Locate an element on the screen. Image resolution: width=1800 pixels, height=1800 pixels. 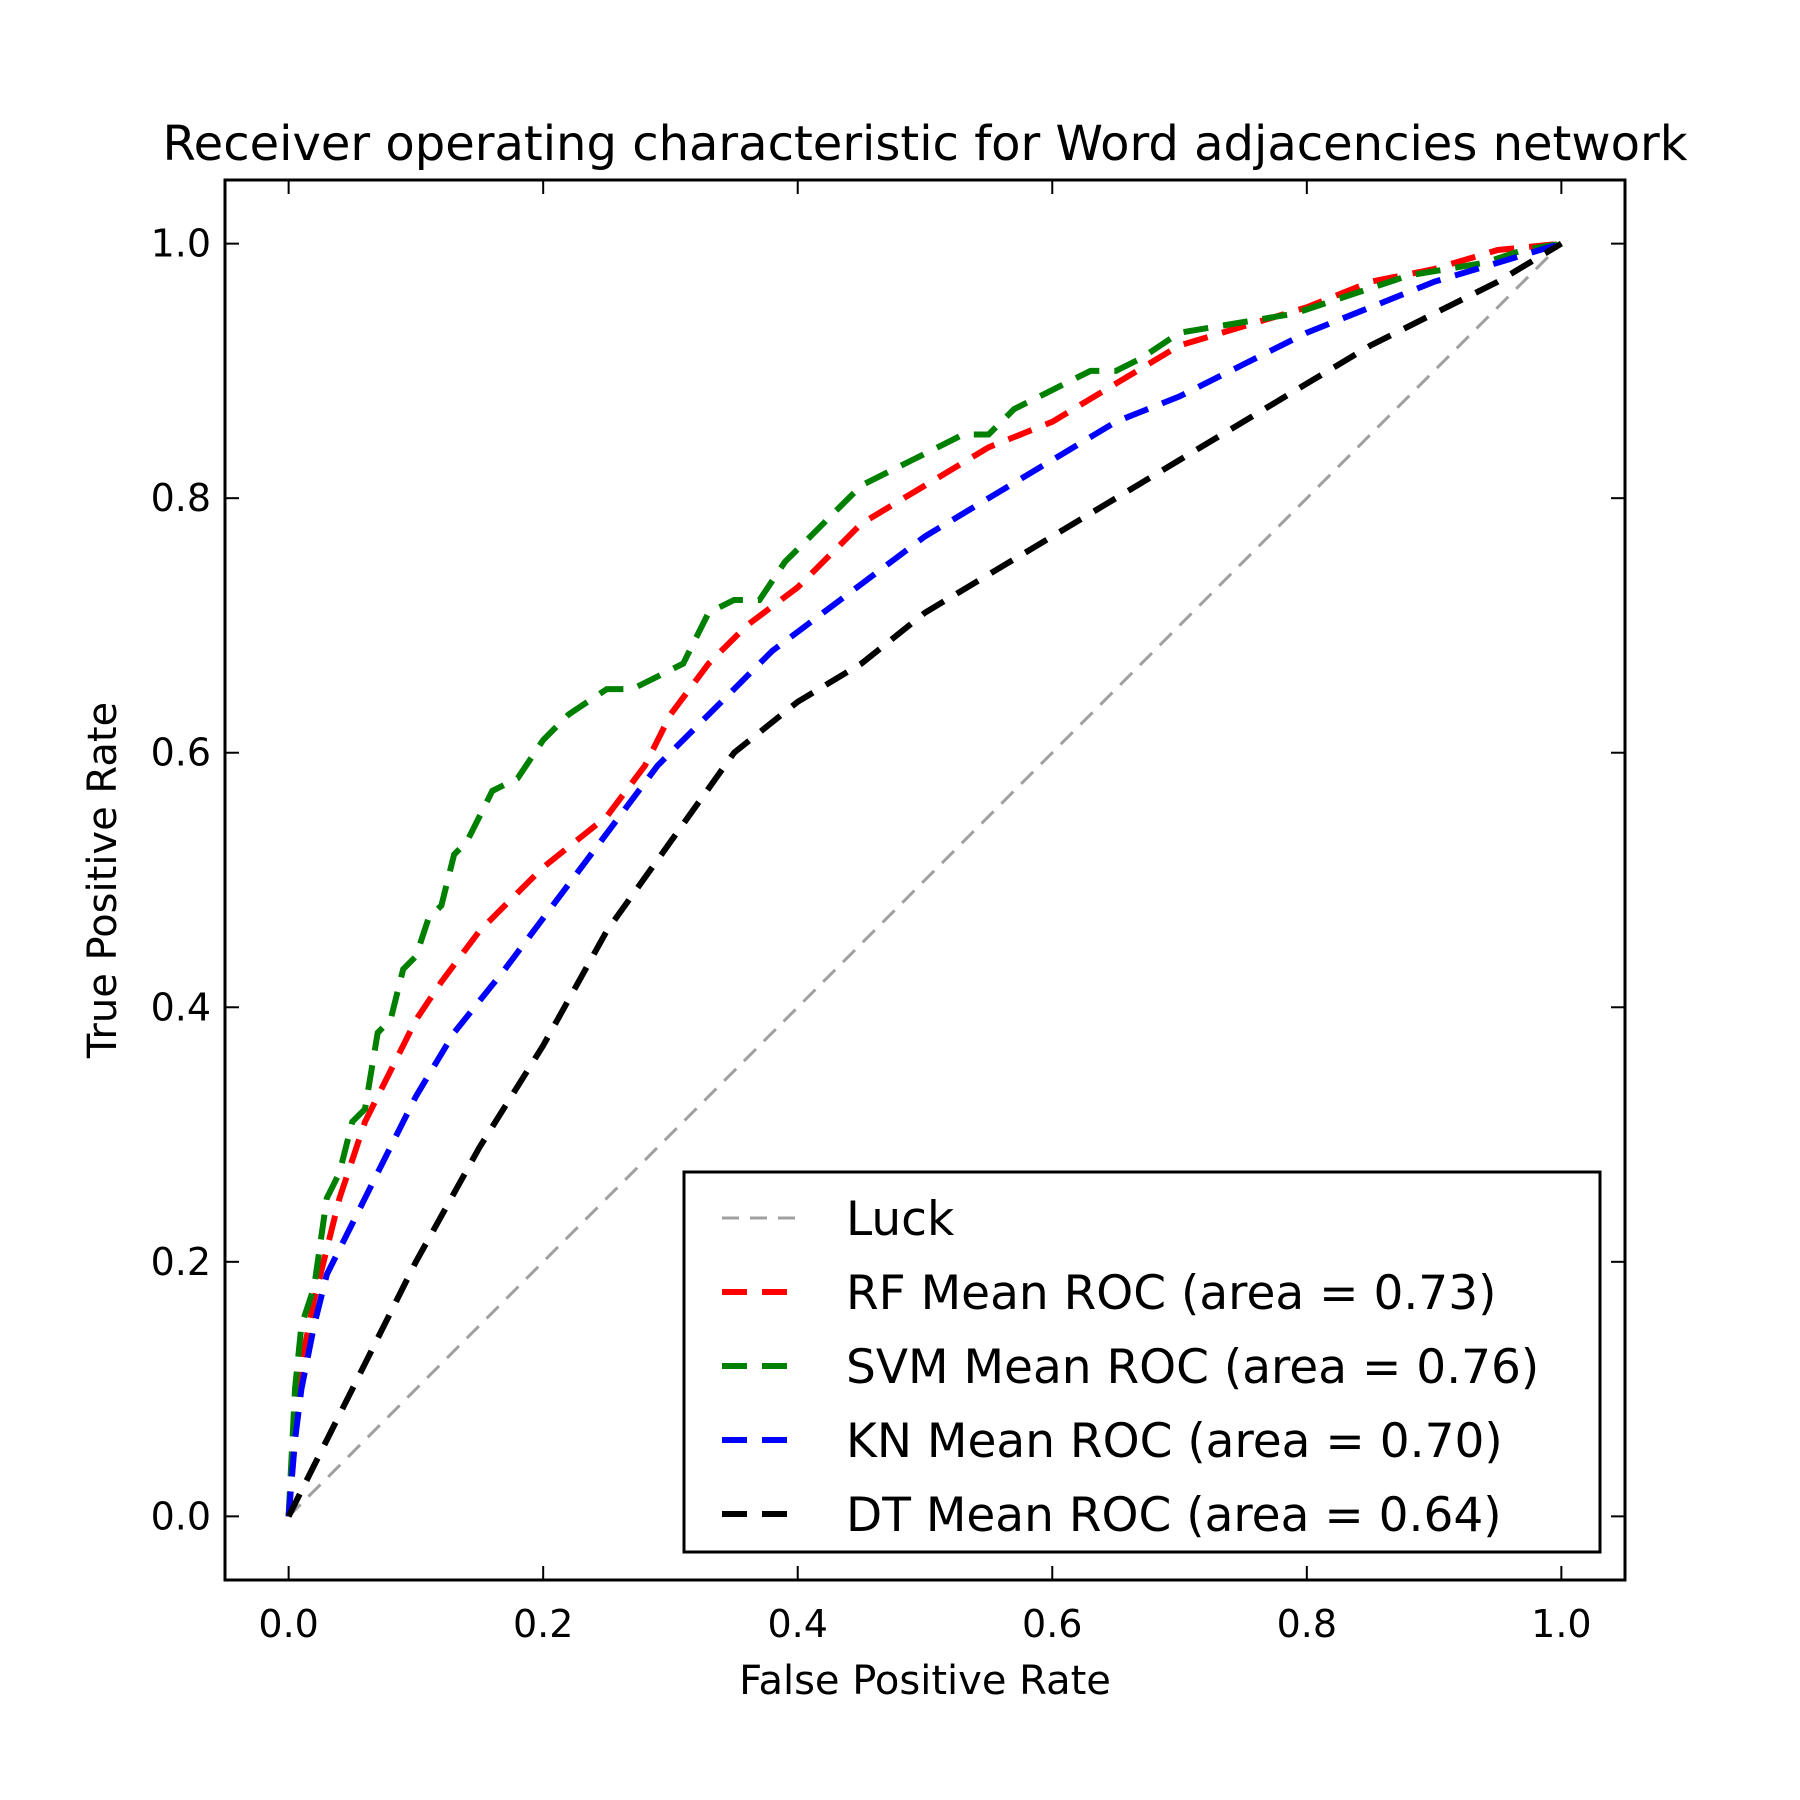
x-tick-label: 1.0 is located at coordinates (1561, 1624).